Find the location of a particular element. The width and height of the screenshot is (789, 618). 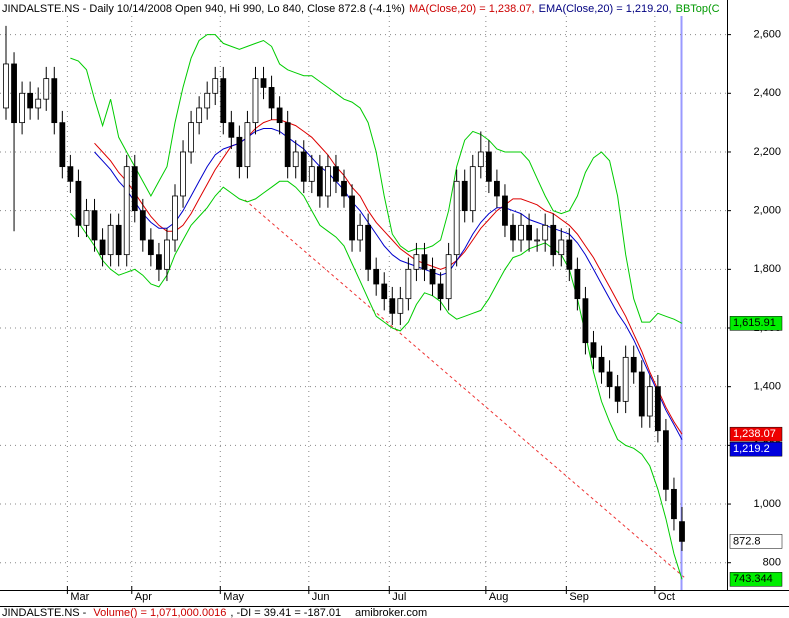

x-tick-label: Sep is located at coordinates (579, 597).